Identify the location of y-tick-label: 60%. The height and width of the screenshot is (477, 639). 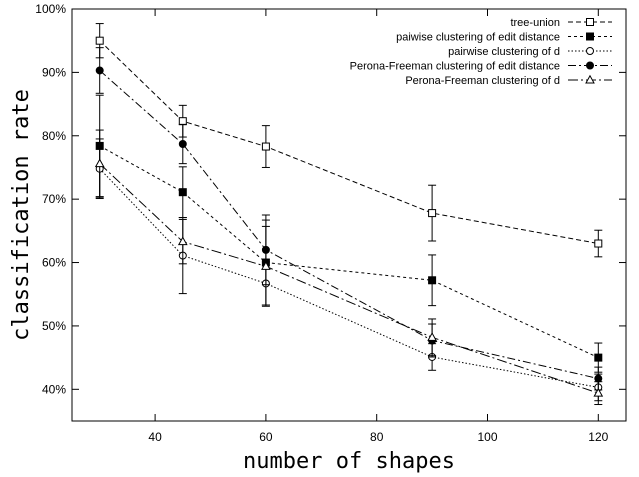
(54, 263).